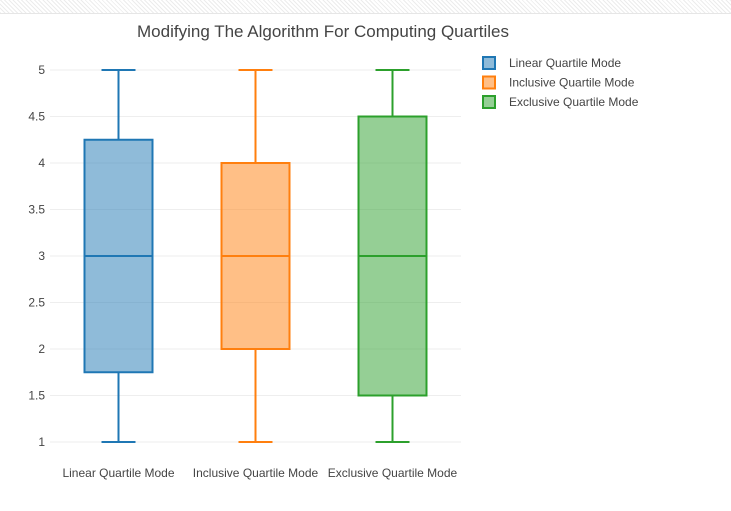  Describe the element at coordinates (36, 210) in the screenshot. I see `y-tick-label: 3.5` at that location.